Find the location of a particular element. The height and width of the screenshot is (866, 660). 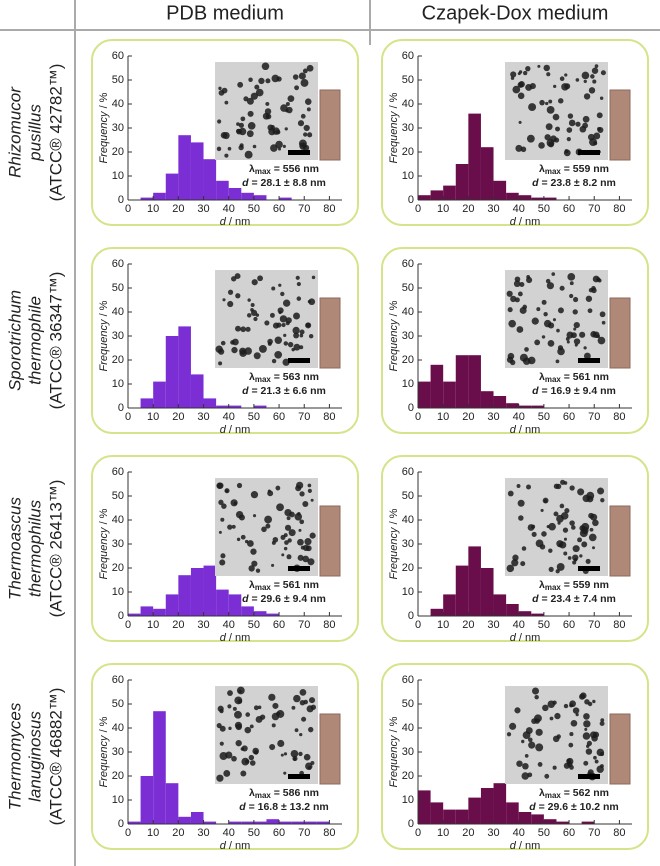

column-header: Czapek-Dox medium is located at coordinates (515, 13).